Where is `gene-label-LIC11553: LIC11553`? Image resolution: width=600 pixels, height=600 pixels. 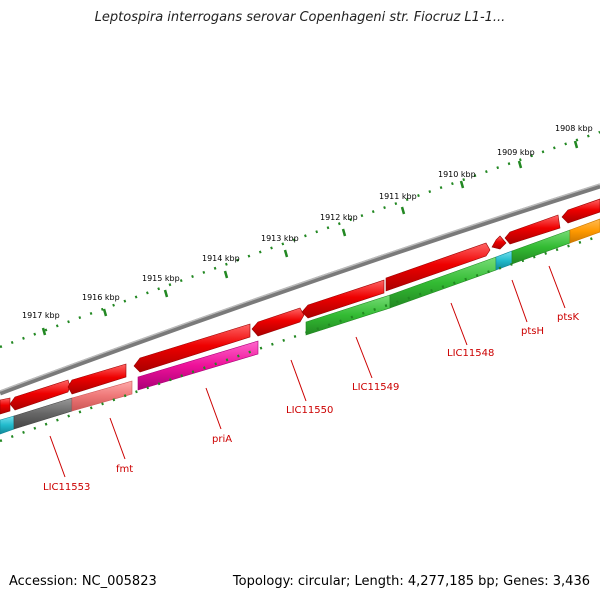 gene-label-LIC11553: LIC11553 is located at coordinates (66, 487).